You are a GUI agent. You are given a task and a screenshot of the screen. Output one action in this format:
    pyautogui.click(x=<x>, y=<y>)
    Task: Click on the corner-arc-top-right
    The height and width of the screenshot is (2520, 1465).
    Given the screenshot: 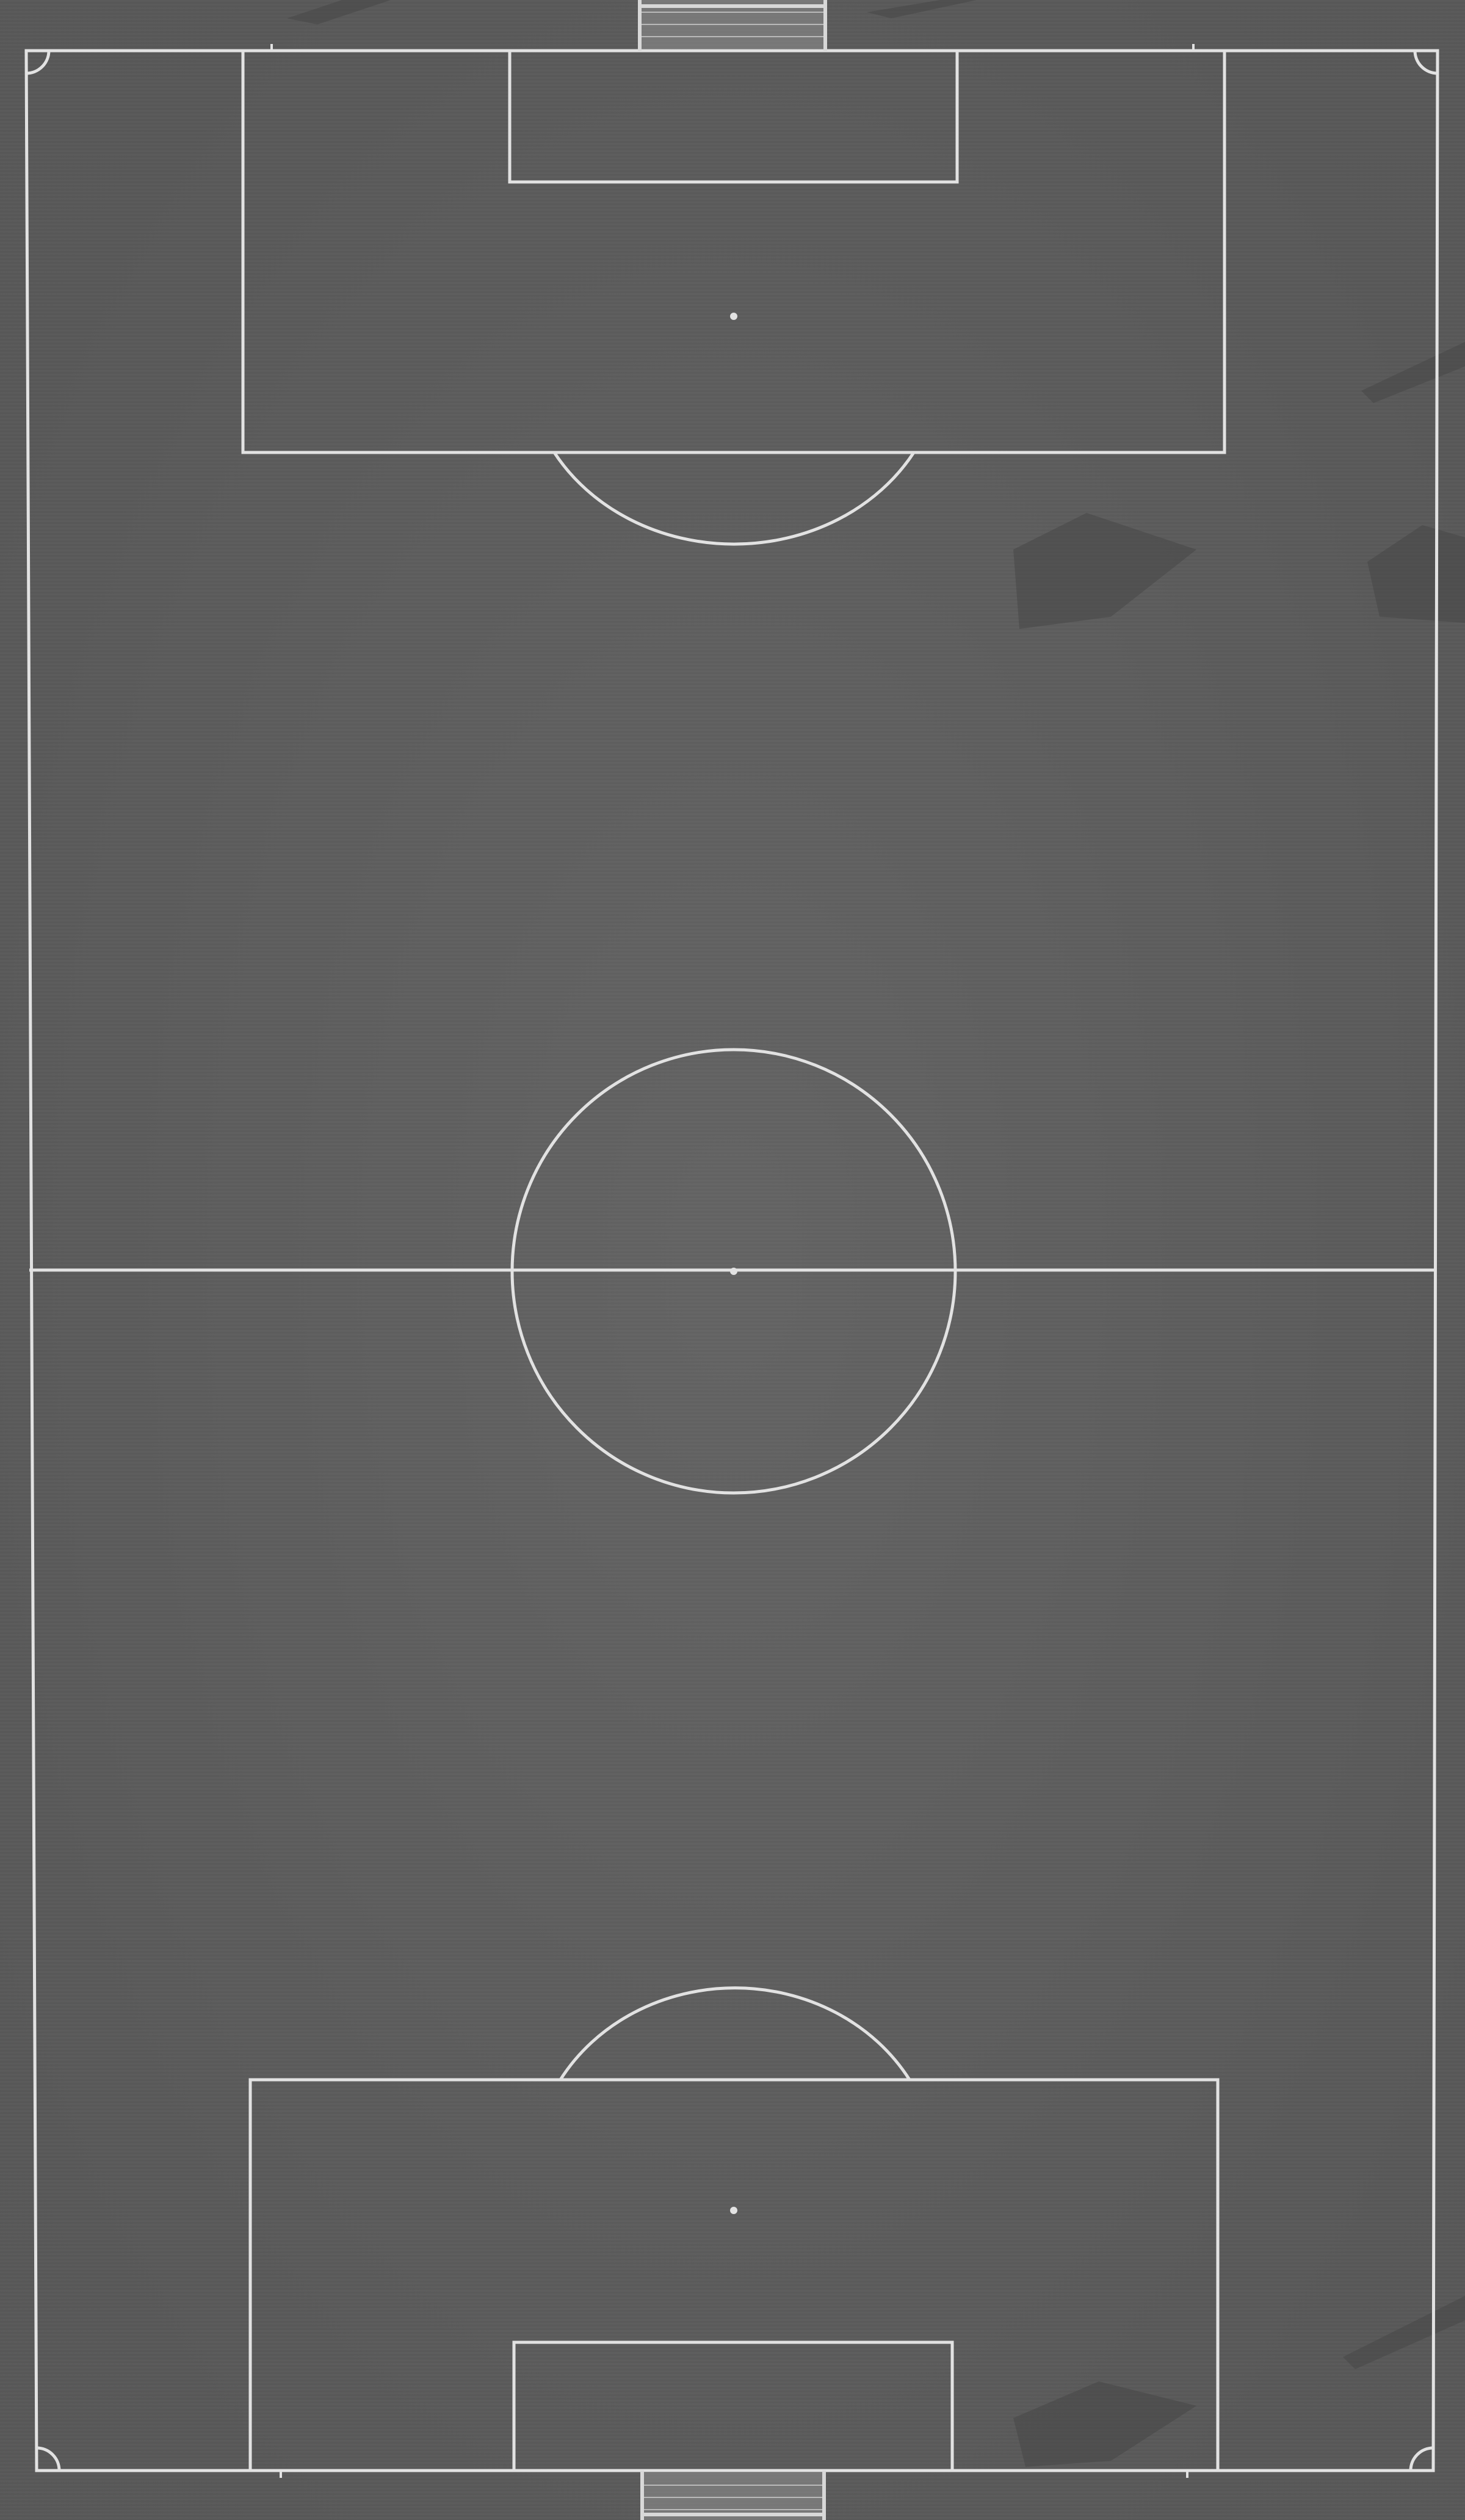 What is the action you would take?
    pyautogui.click(x=1426, y=62)
    